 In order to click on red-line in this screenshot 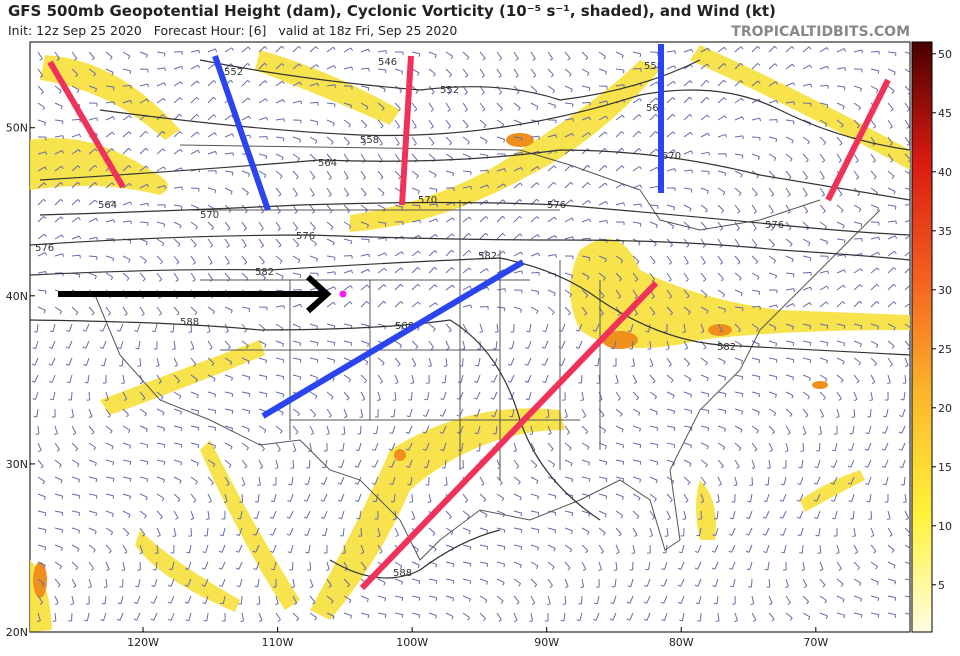, I will do `click(406, 130)`.